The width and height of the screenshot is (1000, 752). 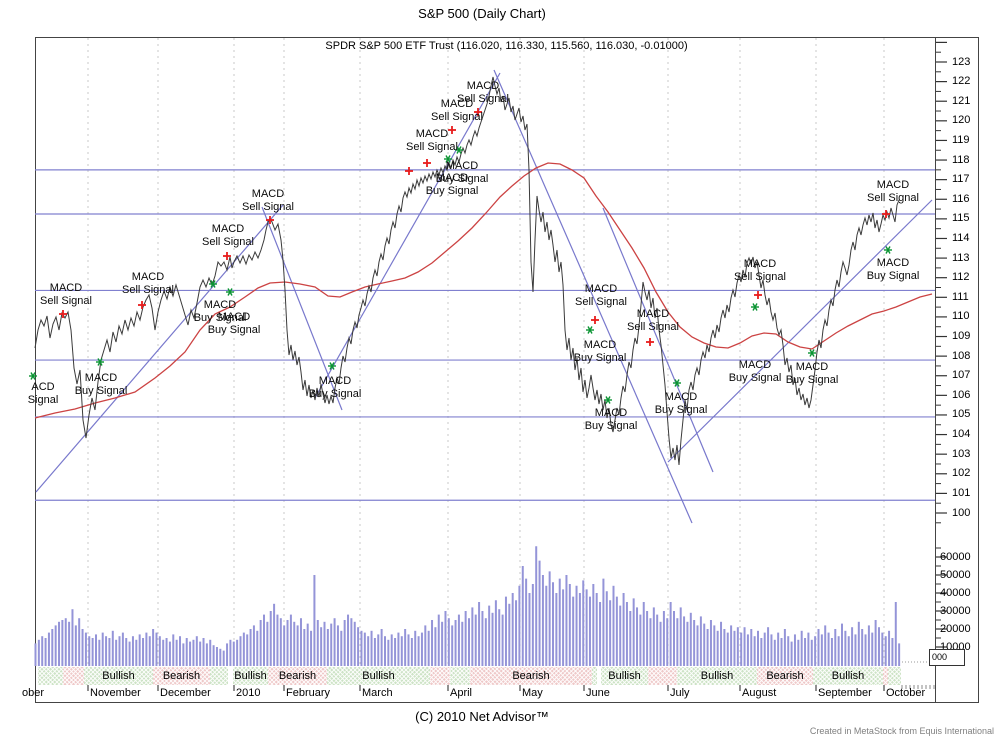 I want to click on month-label: October, so click(x=906, y=693).